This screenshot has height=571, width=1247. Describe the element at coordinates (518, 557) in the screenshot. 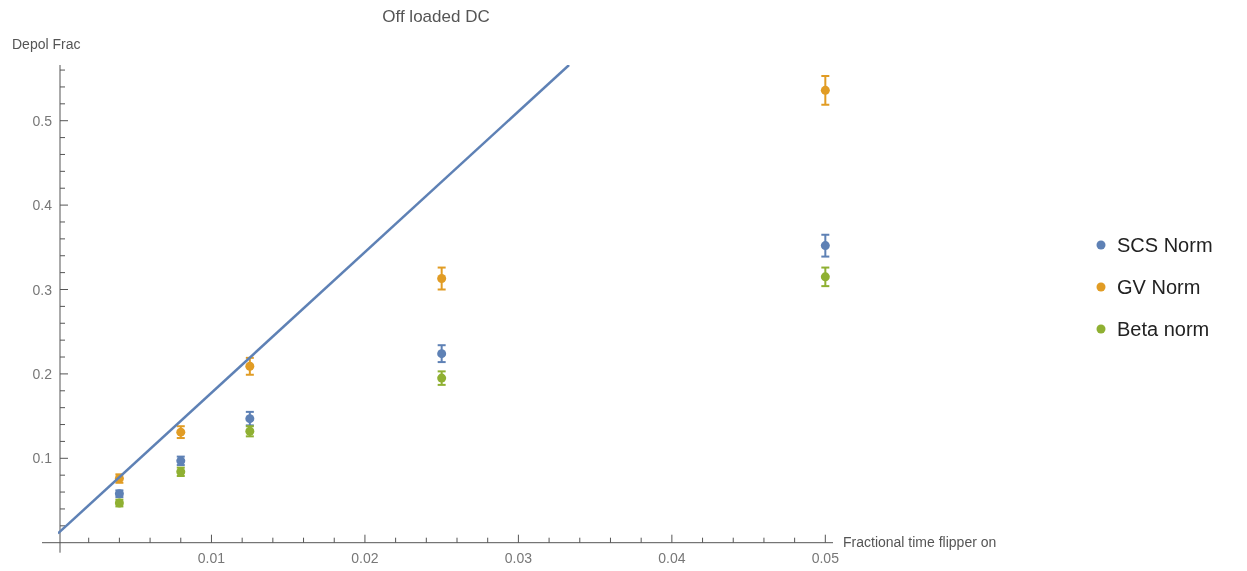

I see `x-tick-label: 0.03` at that location.